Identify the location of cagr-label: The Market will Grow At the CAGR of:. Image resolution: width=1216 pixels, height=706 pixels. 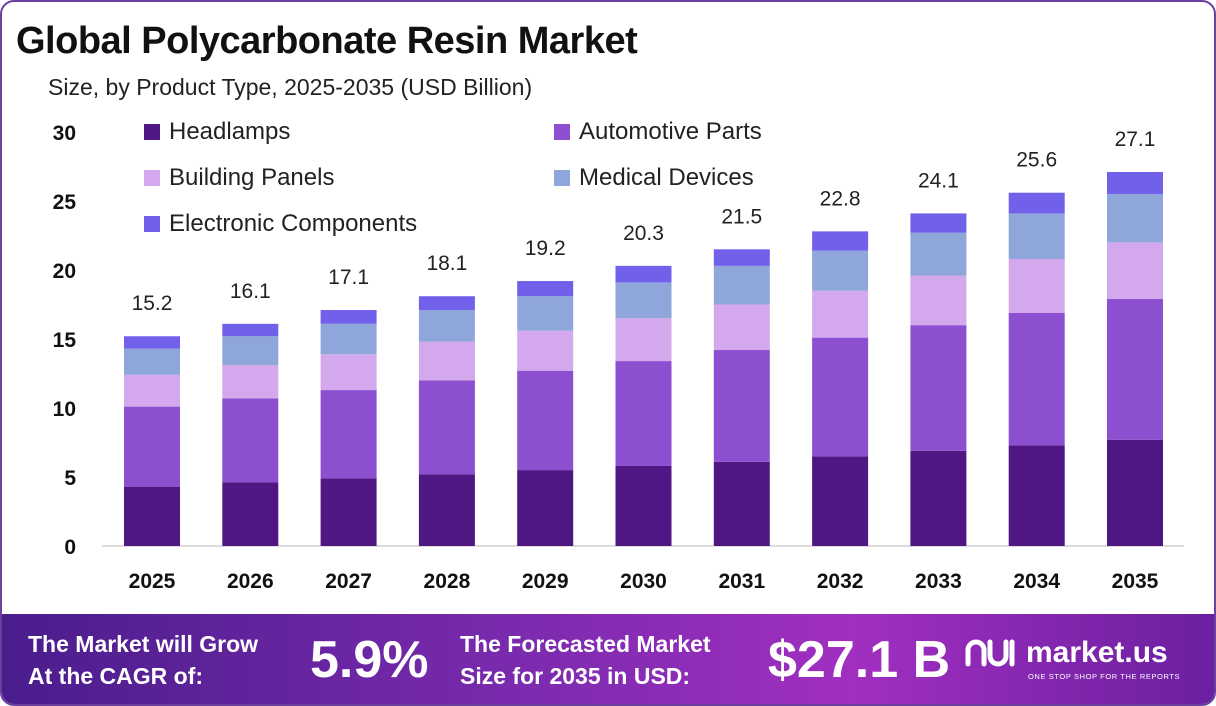
(143, 660).